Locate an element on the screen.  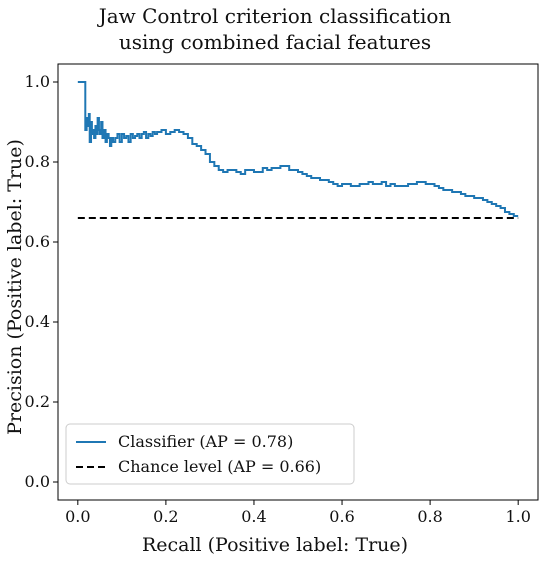
chart-title-line-1: Jaw Control criterion classification is located at coordinates (275, 16).